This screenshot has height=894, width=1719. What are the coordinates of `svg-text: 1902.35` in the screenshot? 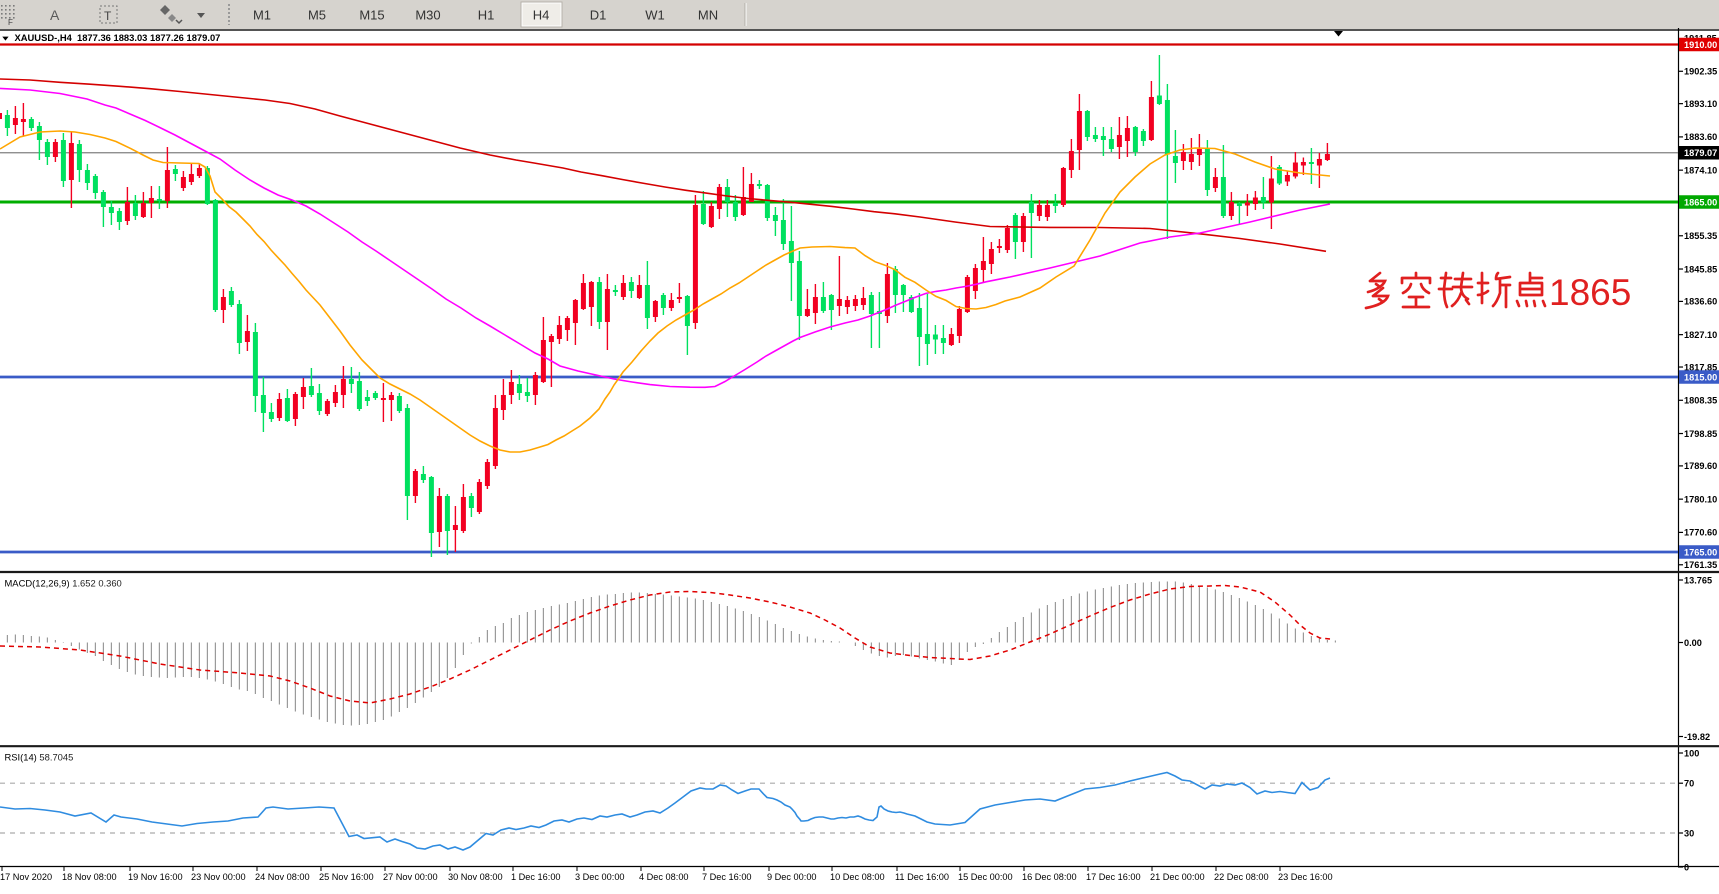 It's located at (1700, 72).